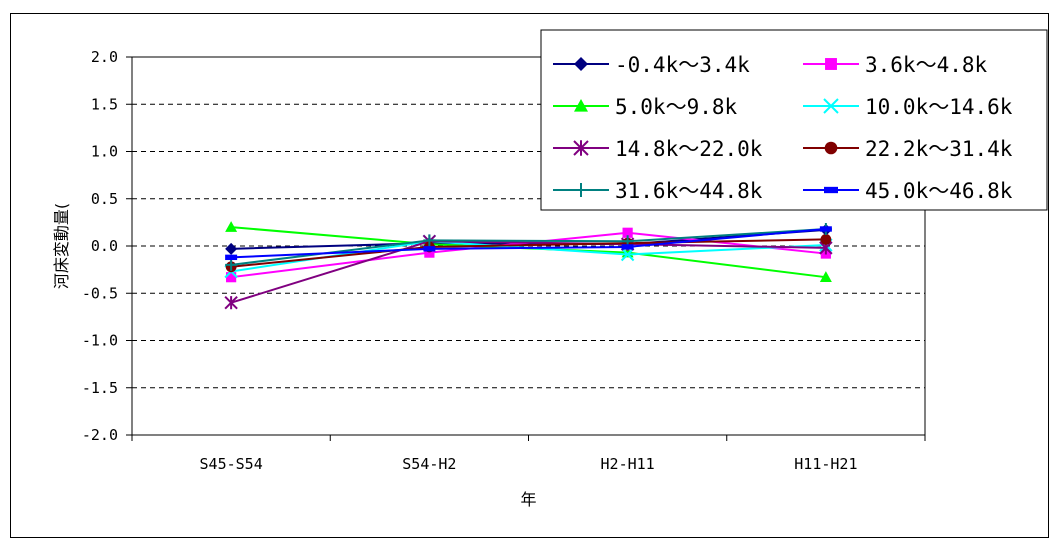  Describe the element at coordinates (61, 246) in the screenshot. I see `y-axis-title: 河床変動量(` at that location.